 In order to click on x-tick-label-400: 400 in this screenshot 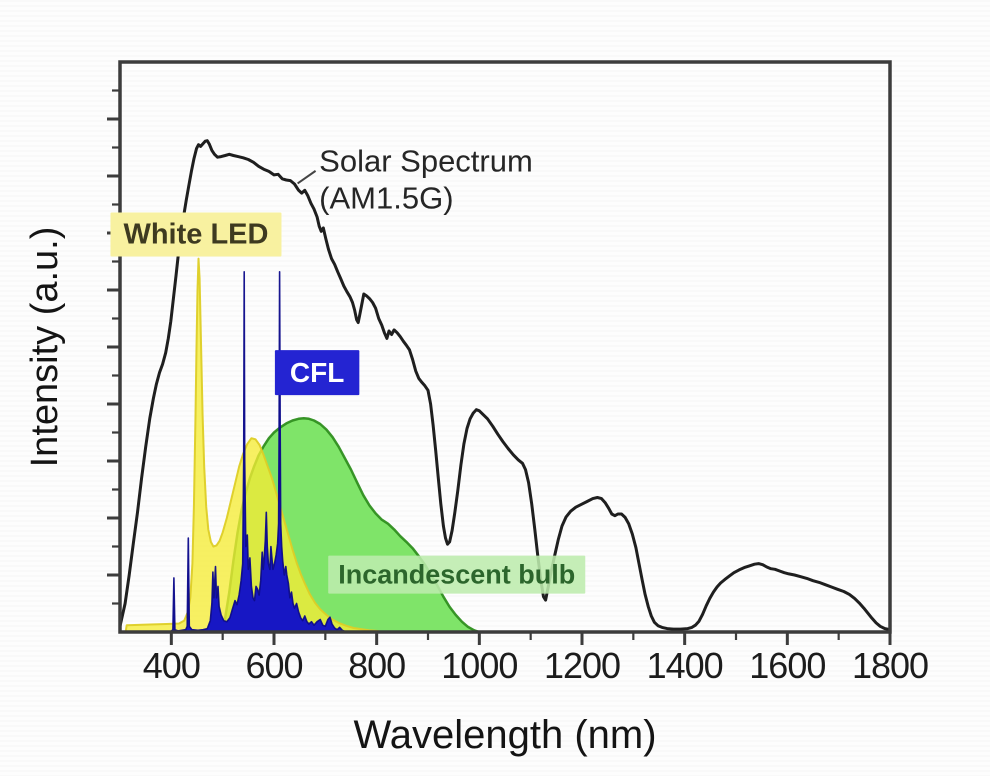, I will do `click(171, 665)`.